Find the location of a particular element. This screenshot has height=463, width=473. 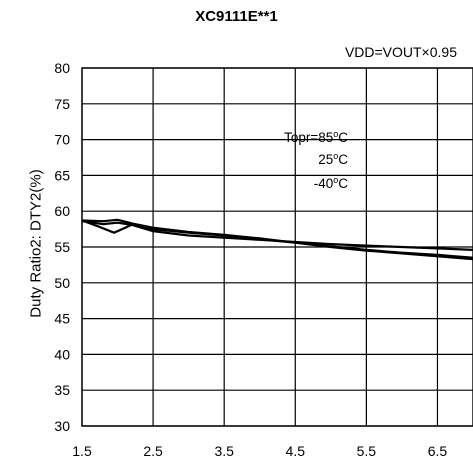

temperature-label: Topr=85oC is located at coordinates (316, 137).